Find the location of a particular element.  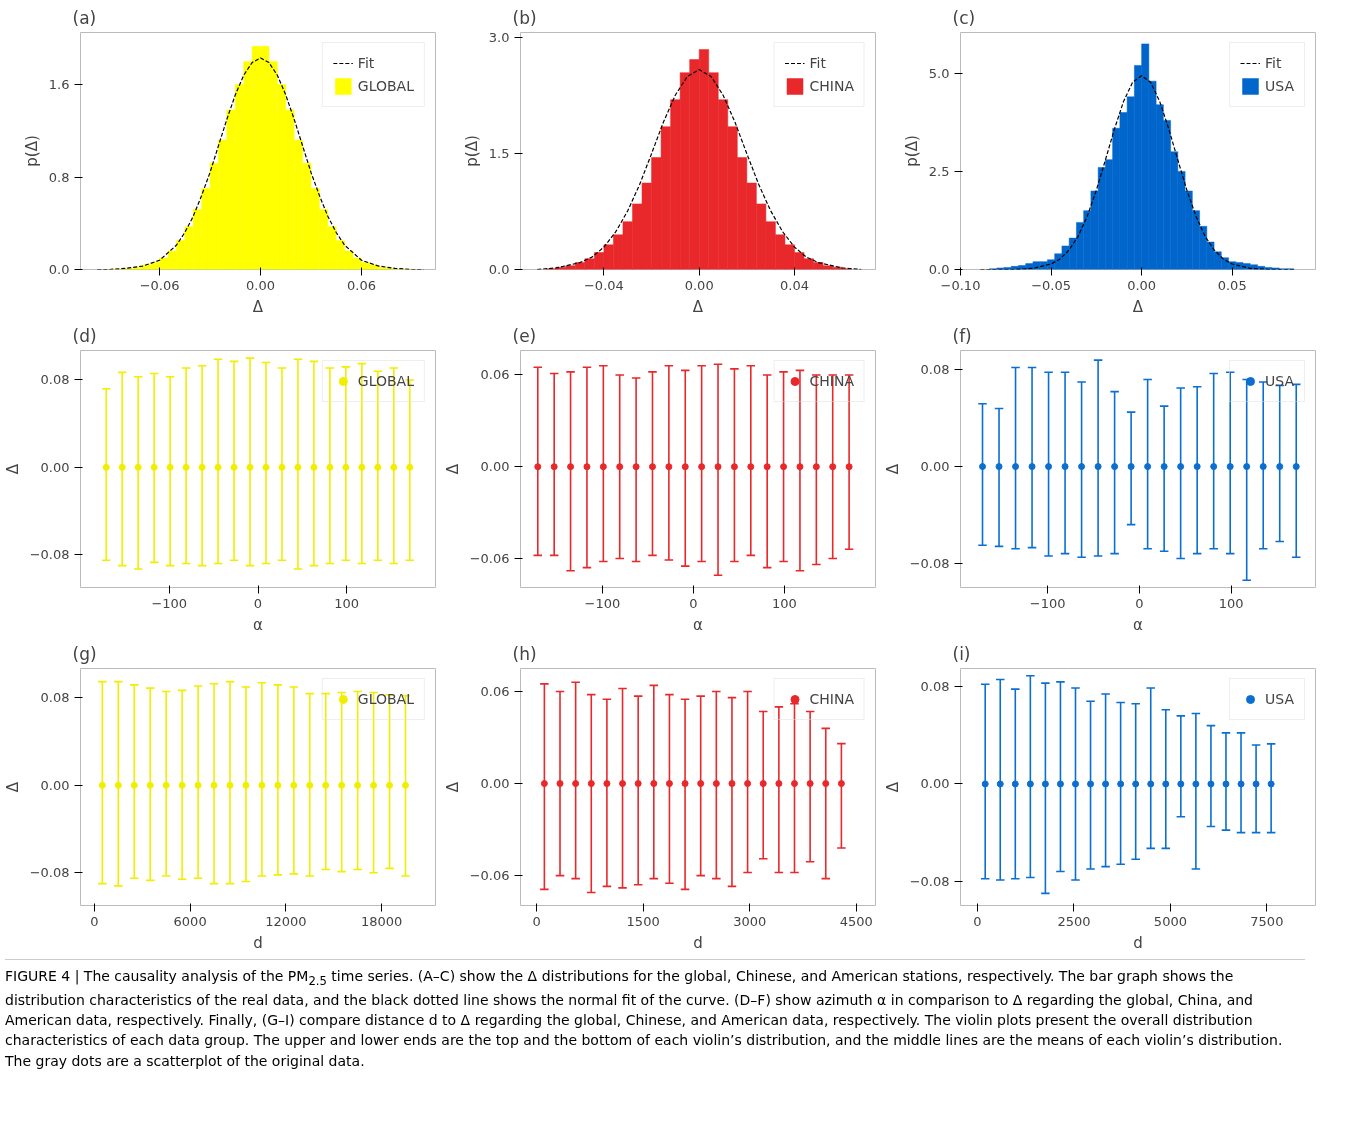

x-tick-label: −0.05 is located at coordinates (1051, 285).